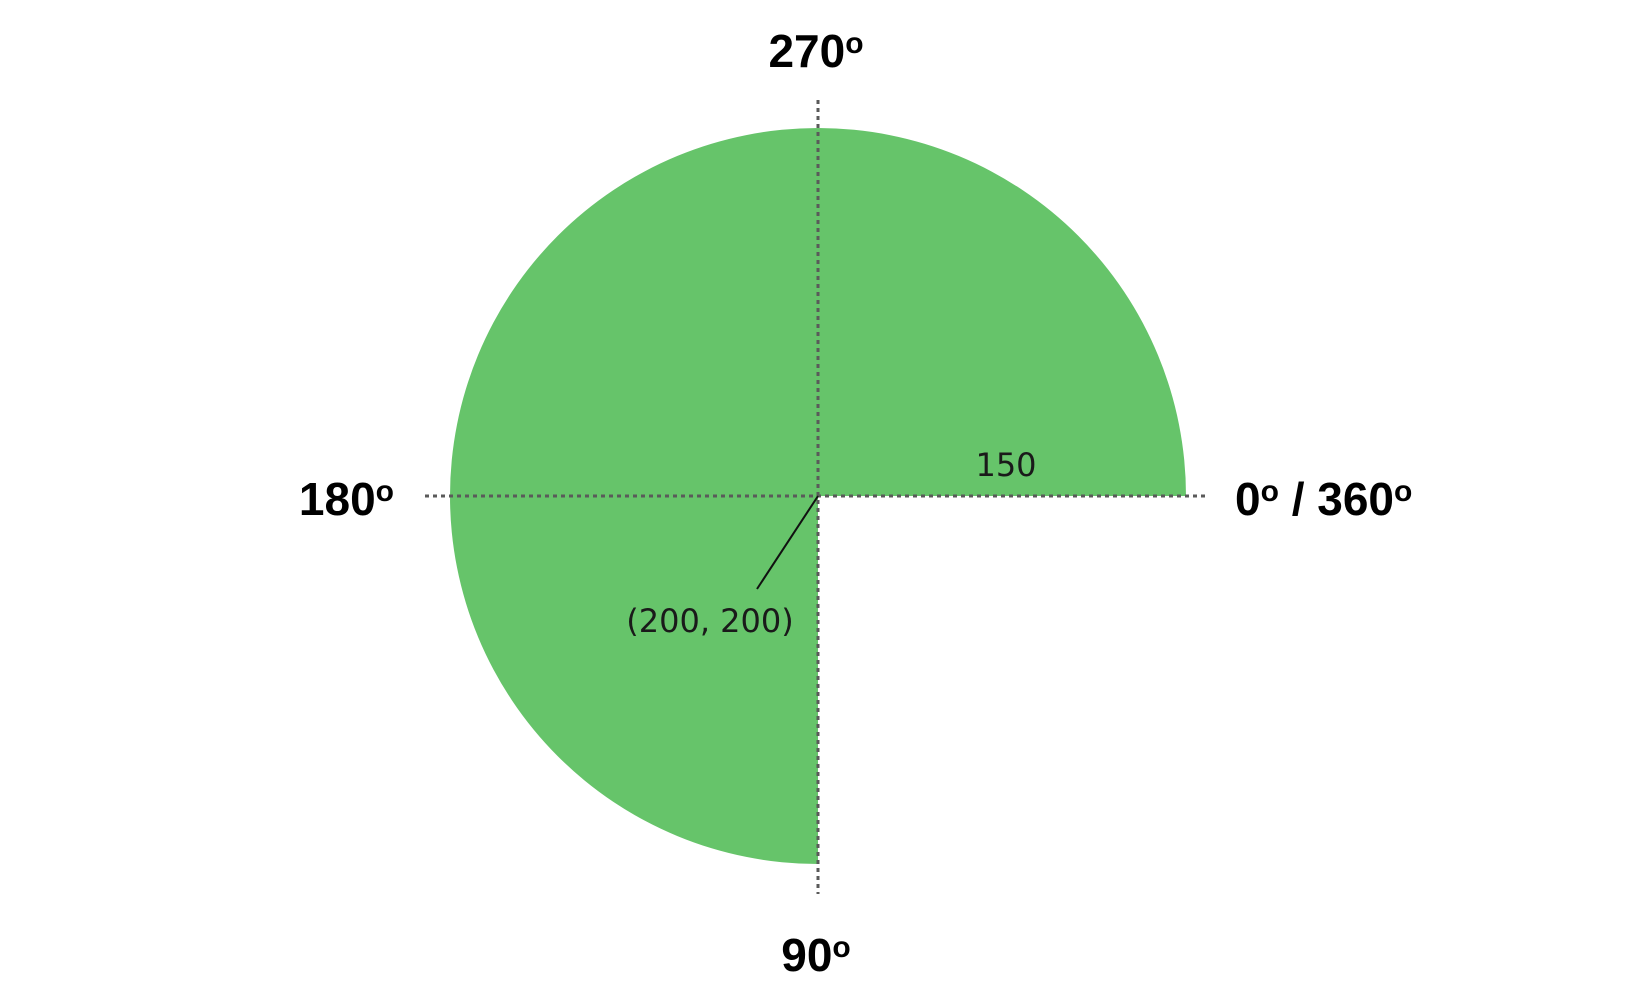  Describe the element at coordinates (1005, 465) in the screenshot. I see `radius-label: 150` at that location.